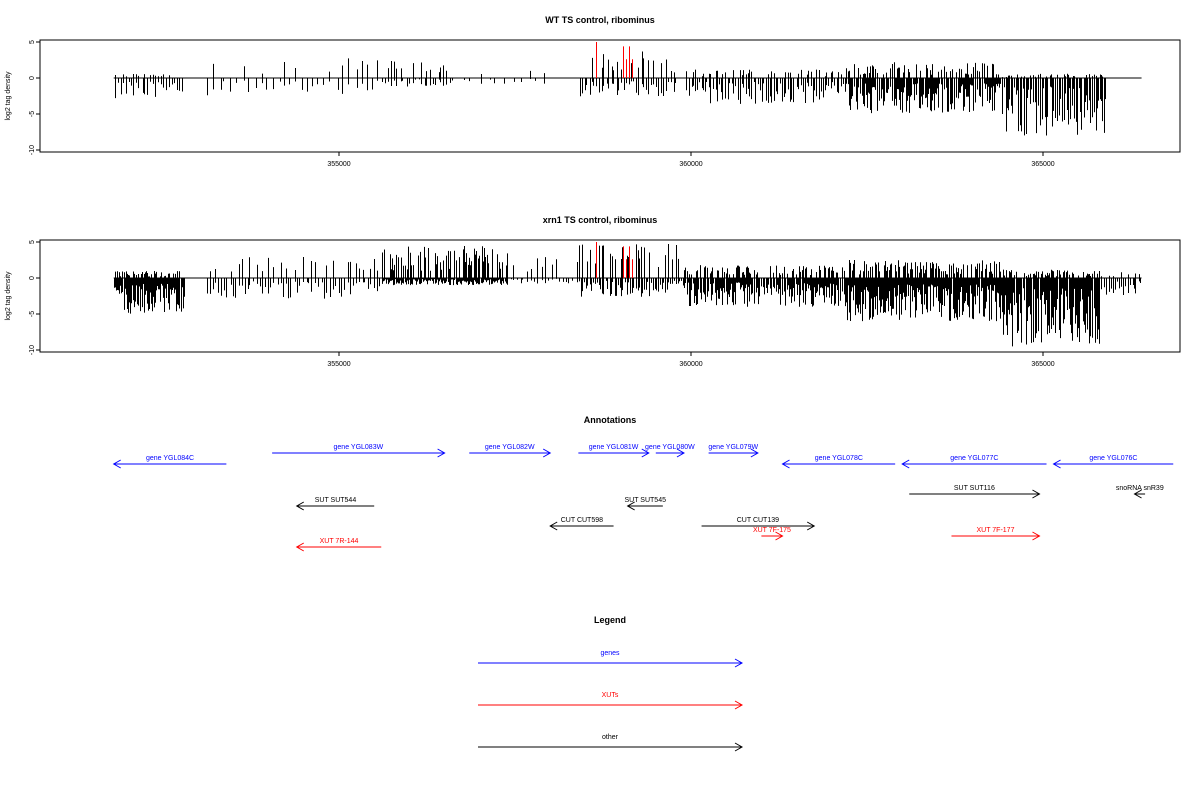  What do you see at coordinates (645, 500) in the screenshot?
I see `feature-label: SUT SUT545` at bounding box center [645, 500].